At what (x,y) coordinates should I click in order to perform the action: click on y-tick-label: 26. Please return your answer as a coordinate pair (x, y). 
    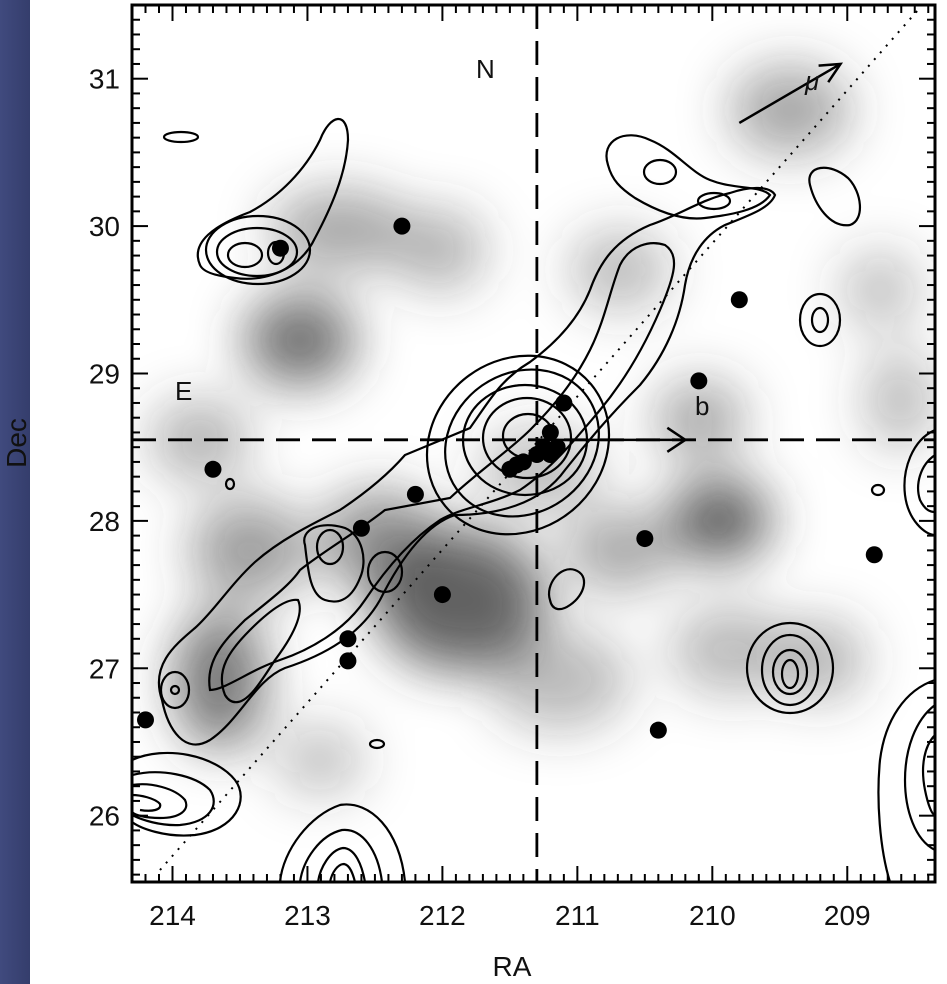
    Looking at the image, I should click on (104, 816).